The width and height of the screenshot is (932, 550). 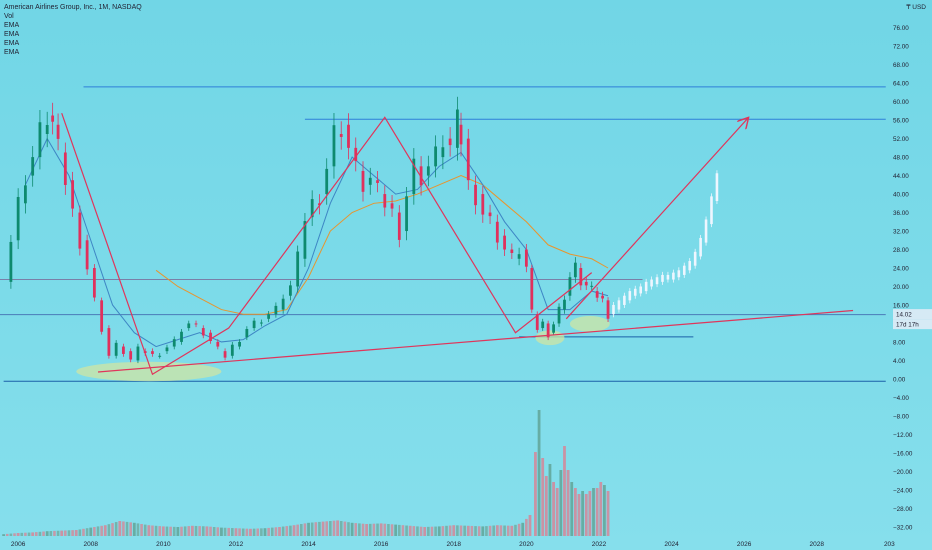 I want to click on ema-slow-line, so click(x=382, y=245).